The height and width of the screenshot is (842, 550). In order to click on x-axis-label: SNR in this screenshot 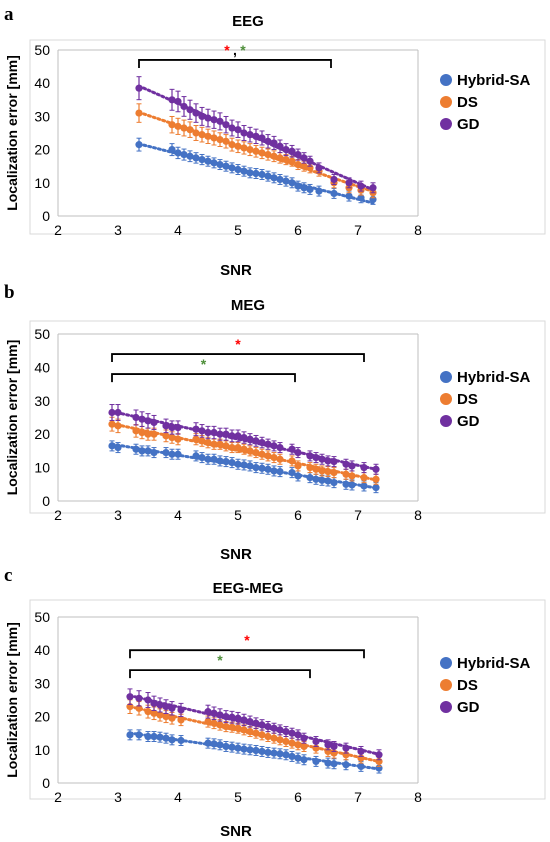, I will do `click(236, 270)`.